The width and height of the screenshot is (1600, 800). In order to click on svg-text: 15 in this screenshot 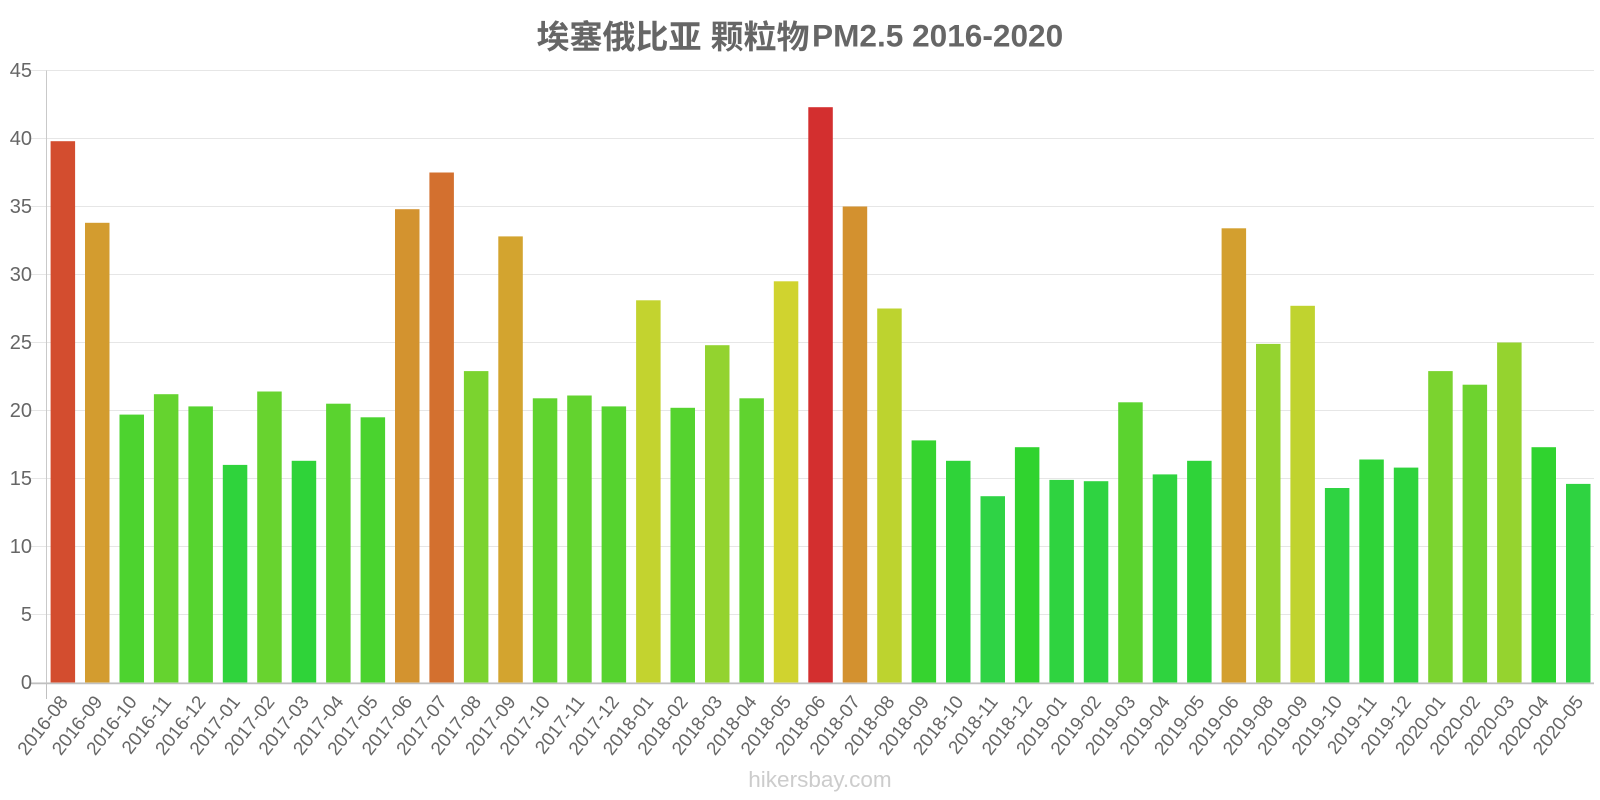, I will do `click(21, 479)`.